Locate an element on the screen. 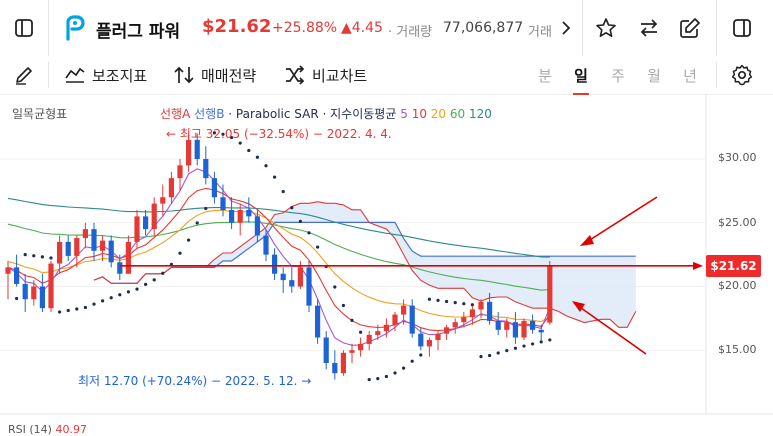 The width and height of the screenshot is (773, 436). legend-ma10: 10 is located at coordinates (419, 114).